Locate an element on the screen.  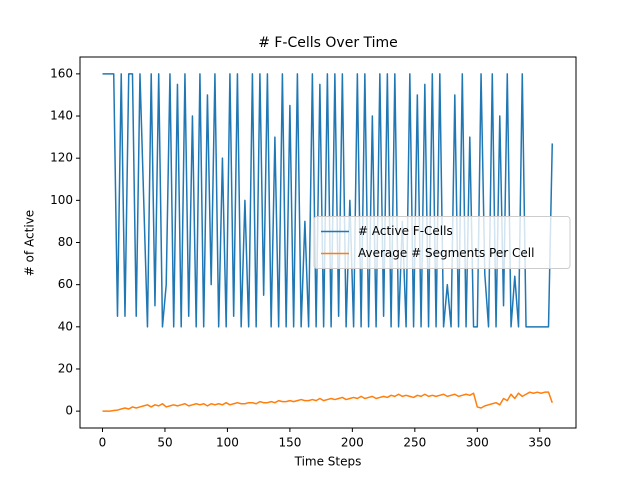
x-tick-label: 150 is located at coordinates (289, 443).